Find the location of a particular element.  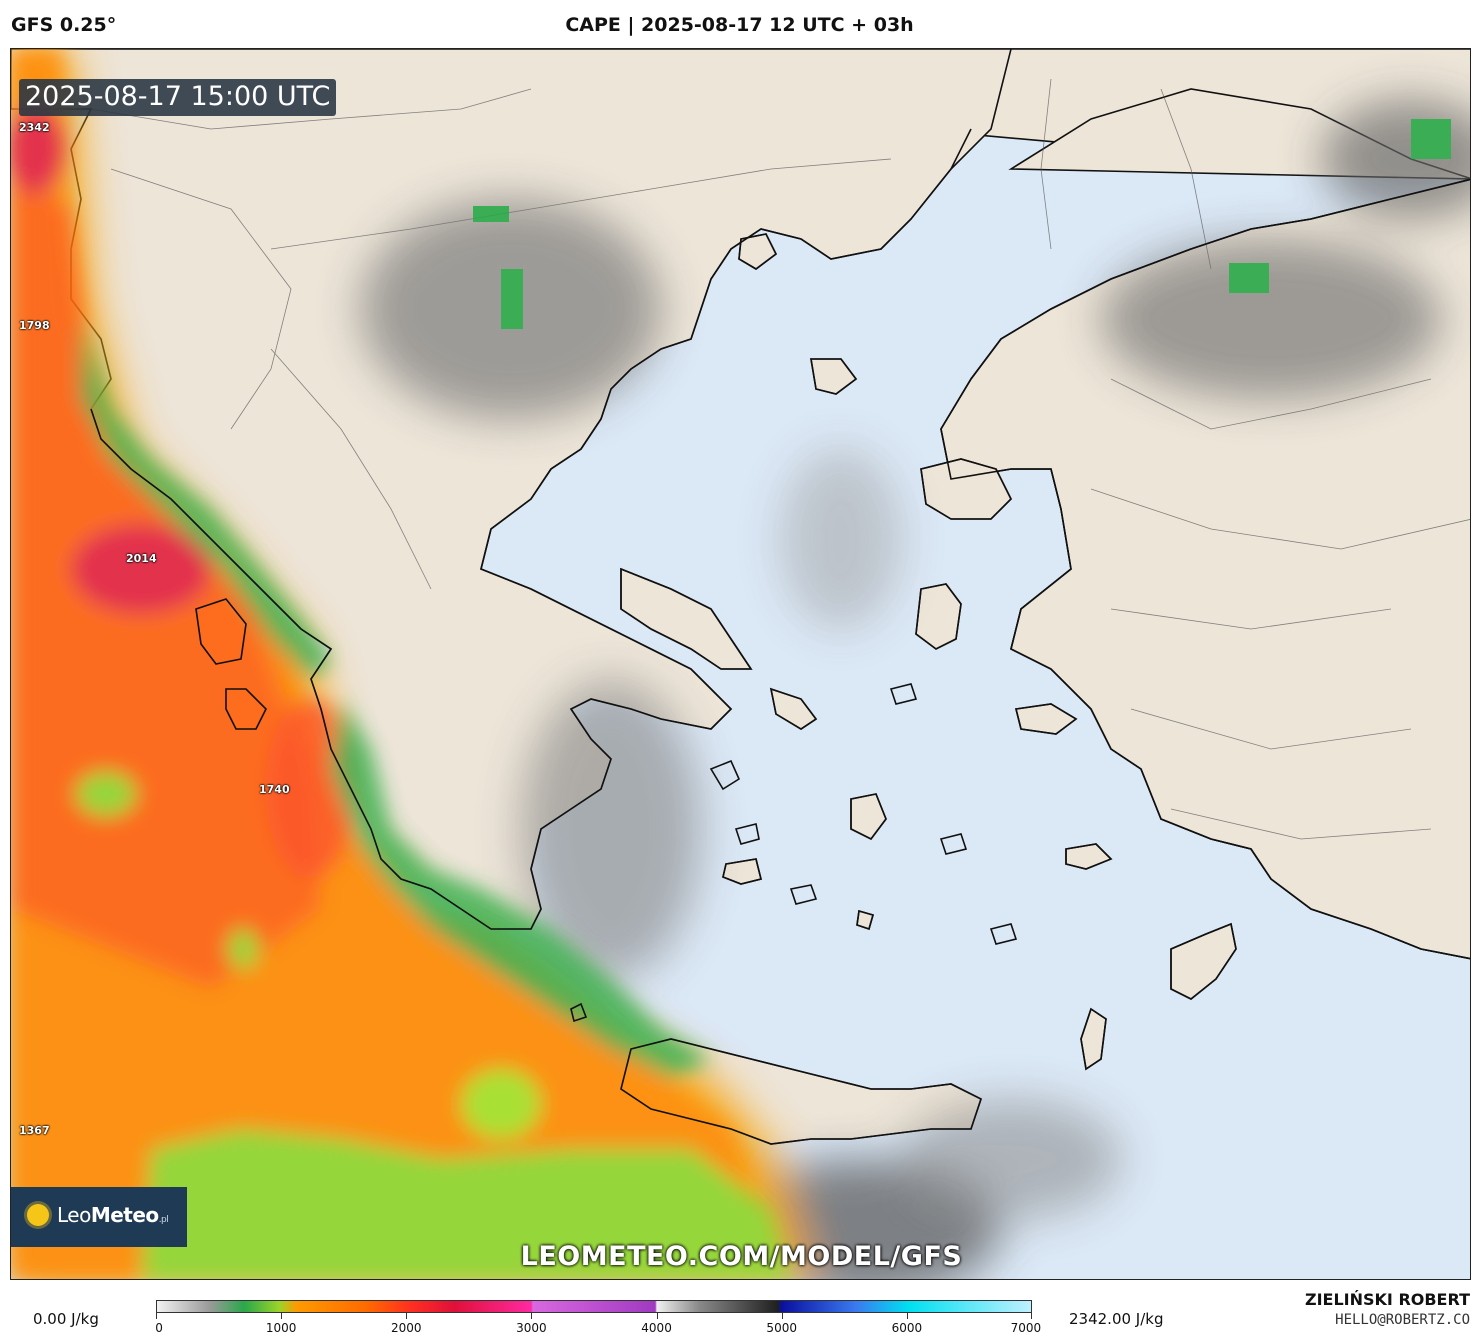

map-title: CAPE | 2025-08-17 12 UTC + 03h is located at coordinates (739, 25).